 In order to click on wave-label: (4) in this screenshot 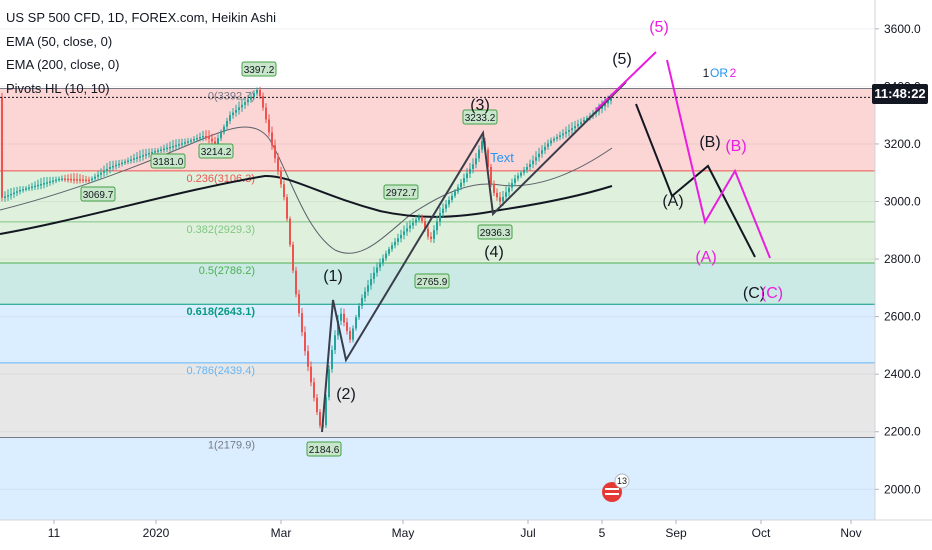, I will do `click(494, 252)`.